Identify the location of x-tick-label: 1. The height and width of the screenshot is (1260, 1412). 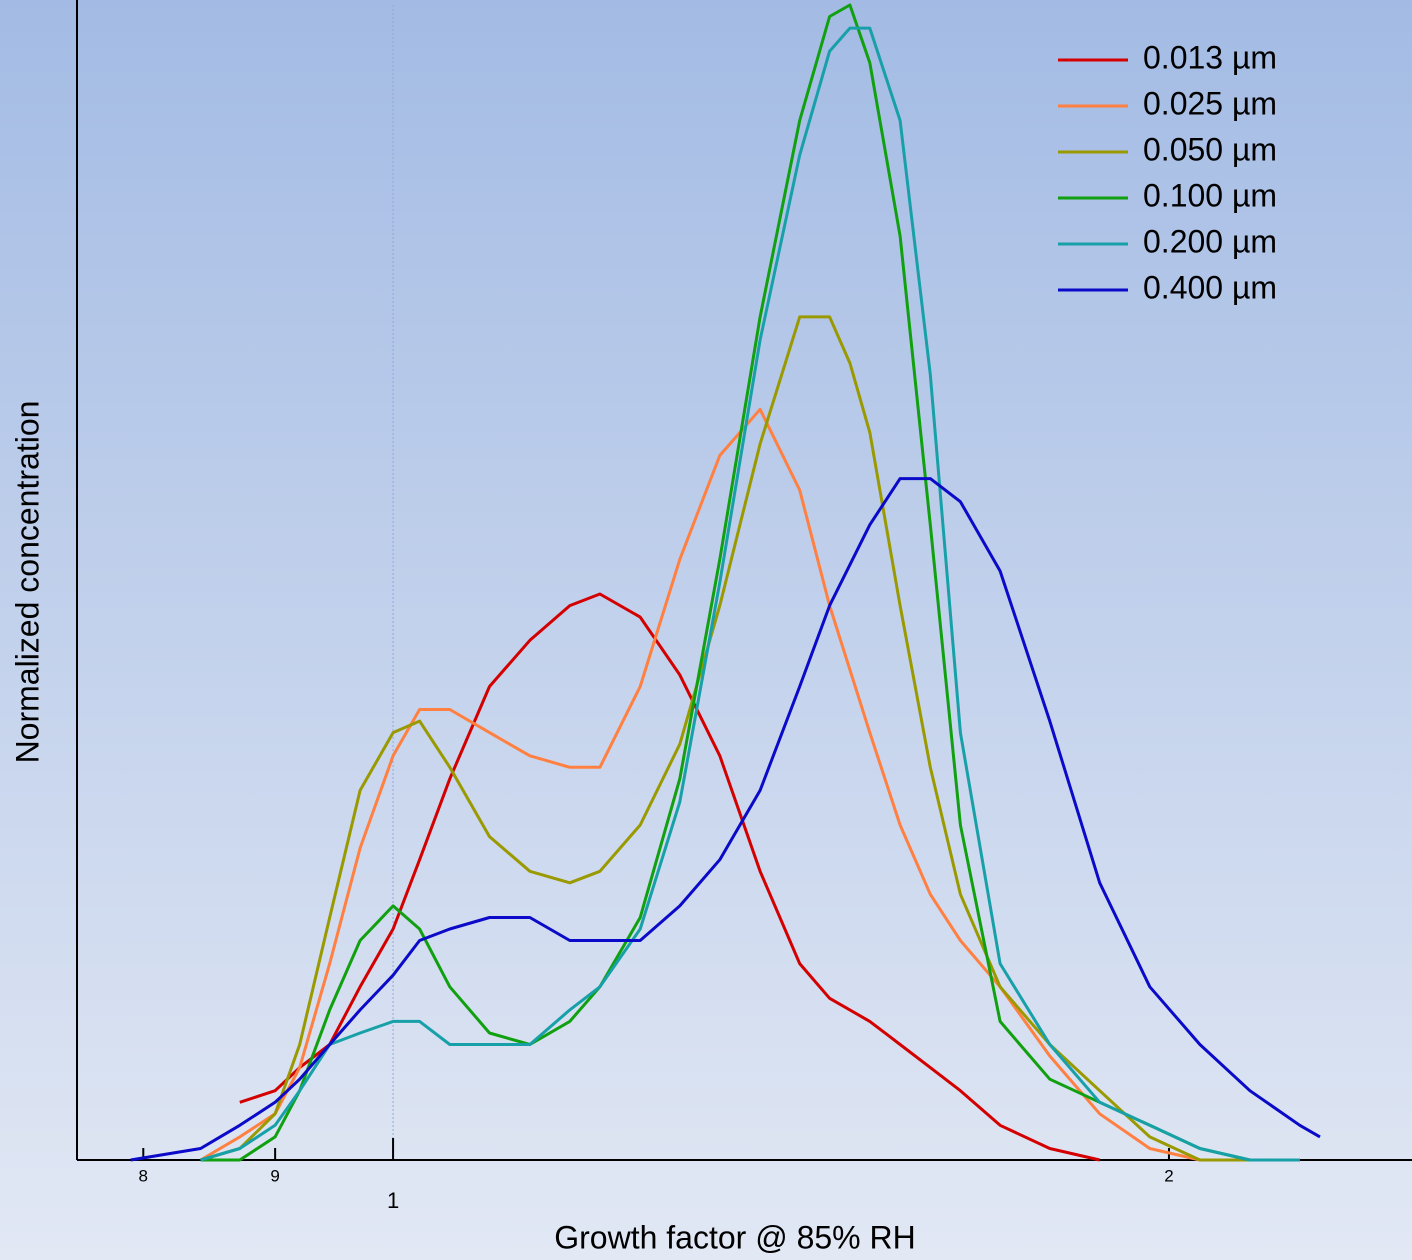
(393, 1200).